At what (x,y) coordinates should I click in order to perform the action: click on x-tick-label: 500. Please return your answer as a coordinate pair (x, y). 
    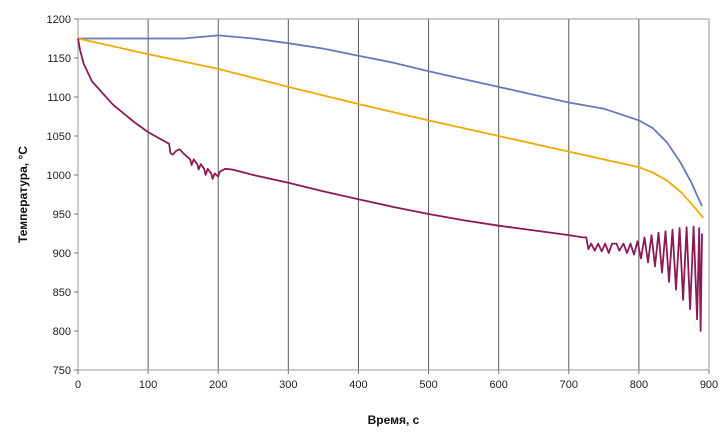
    Looking at the image, I should click on (428, 385).